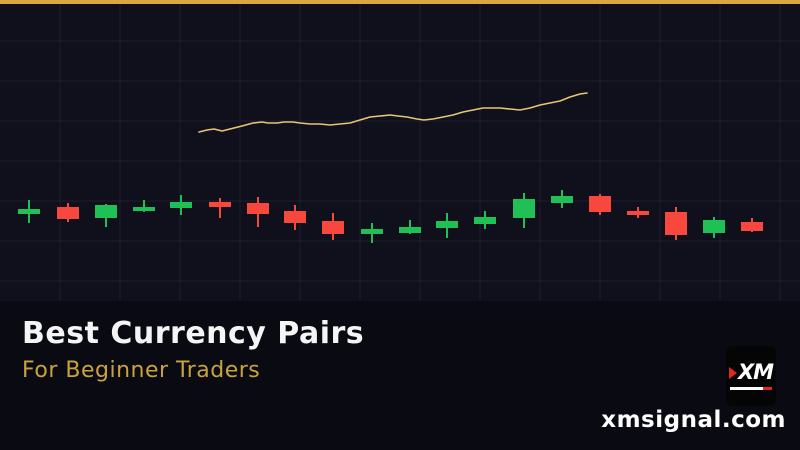 The height and width of the screenshot is (450, 800). I want to click on page-title: Best Currency Pairs, so click(193, 333).